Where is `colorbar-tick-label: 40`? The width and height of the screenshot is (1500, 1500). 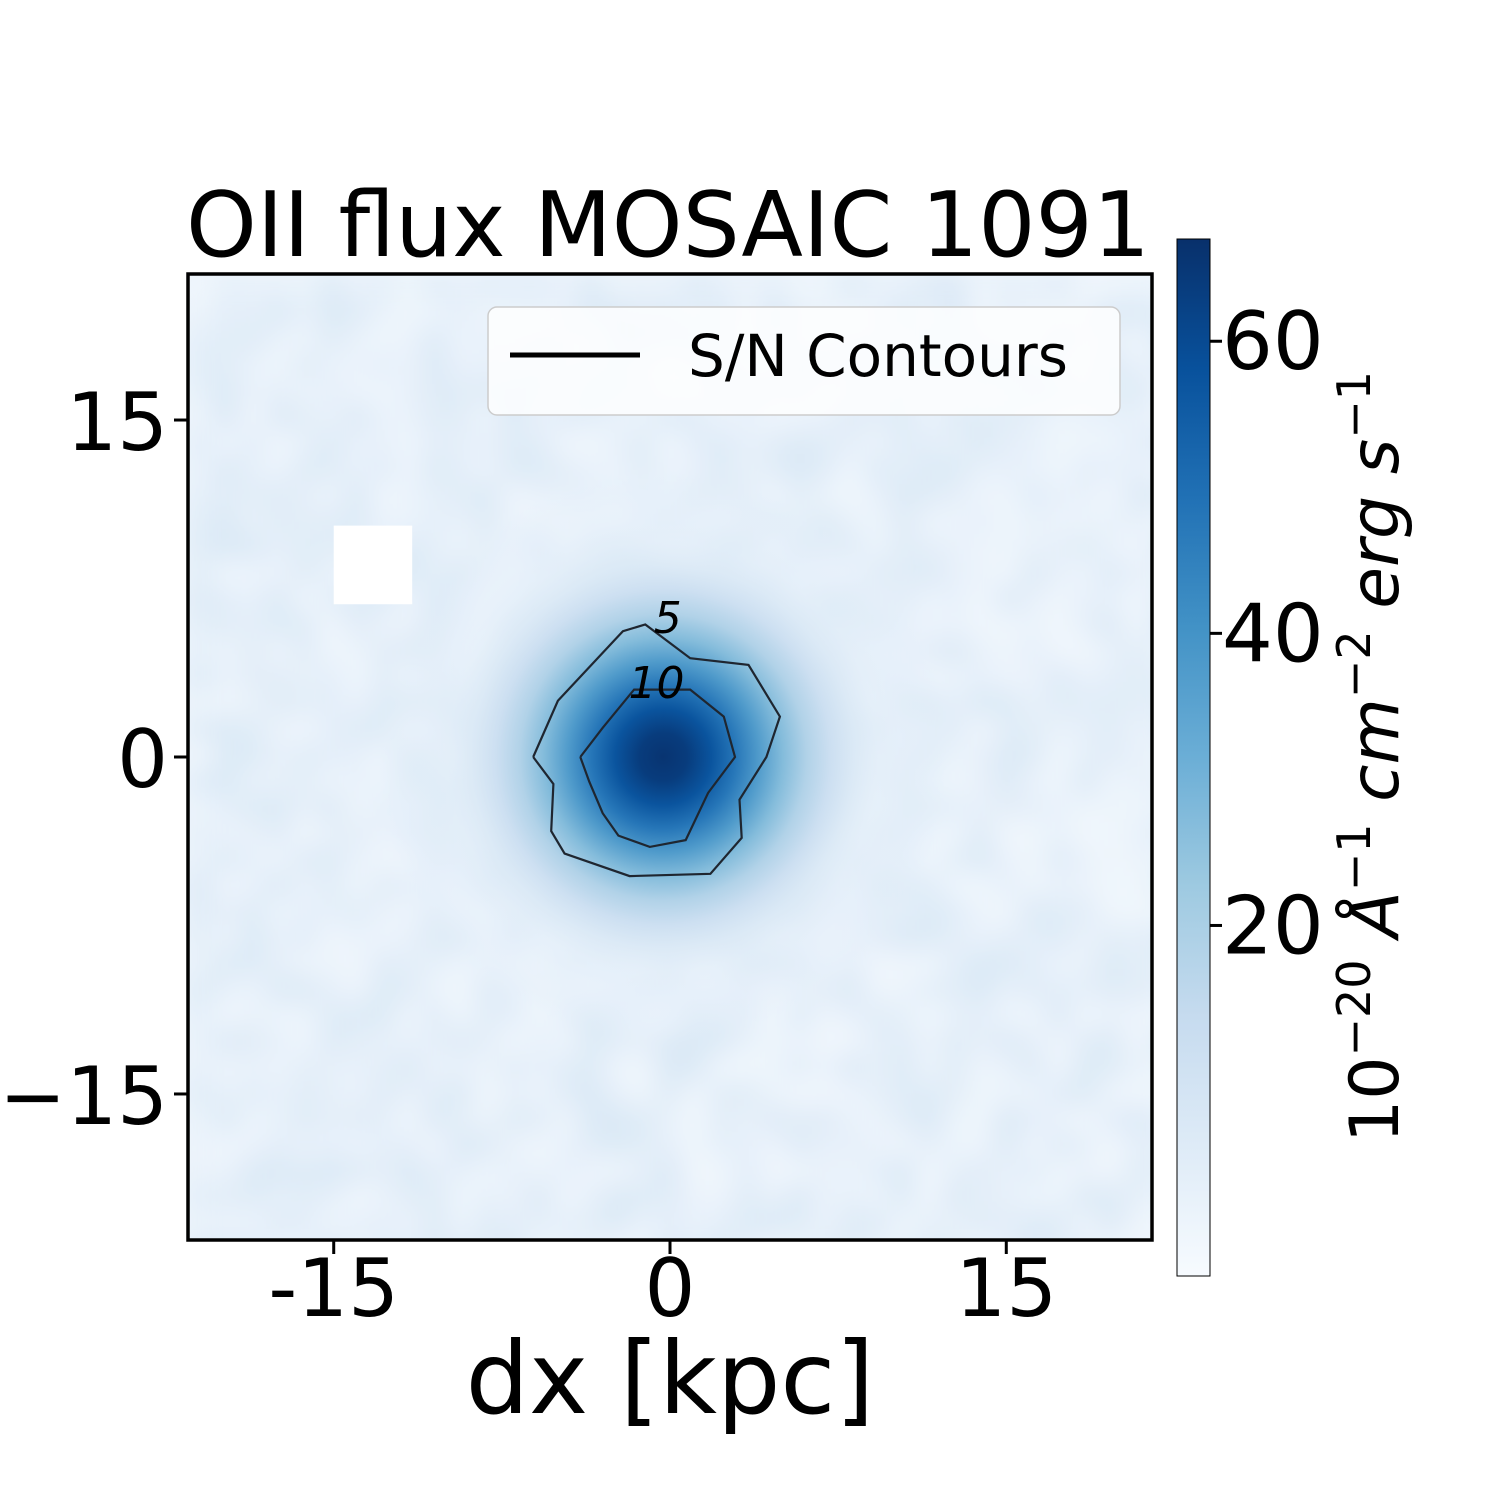
colorbar-tick-label: 40 is located at coordinates (1273, 633).